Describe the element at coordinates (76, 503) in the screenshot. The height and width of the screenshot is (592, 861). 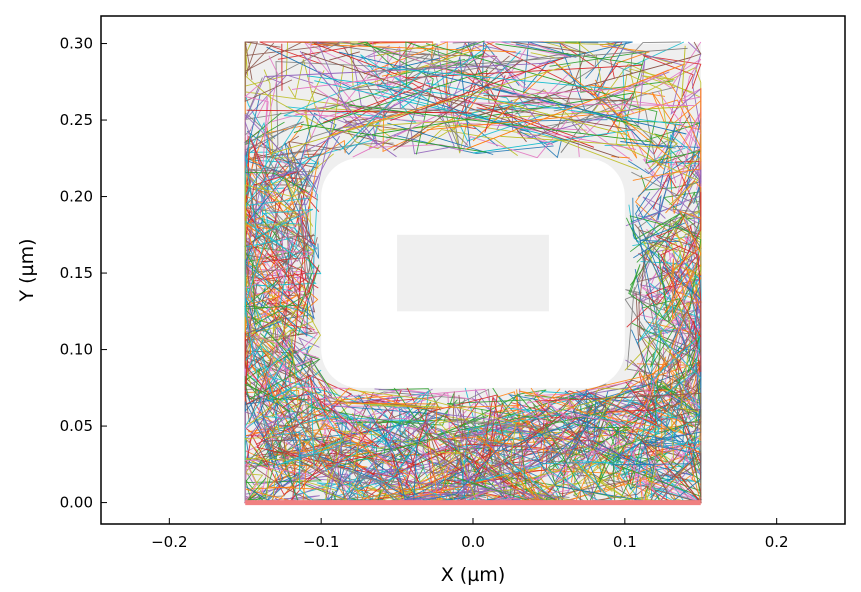
I see `y-tick-label: 0.00` at that location.